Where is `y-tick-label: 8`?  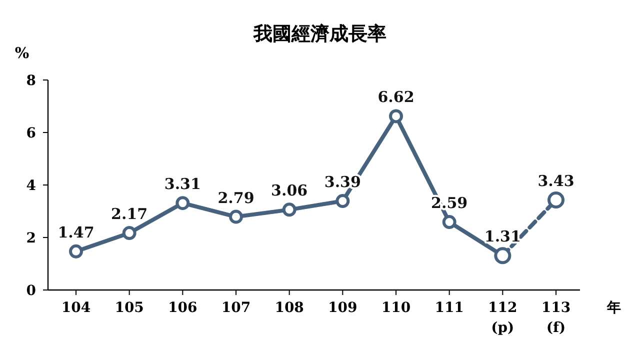 y-tick-label: 8 is located at coordinates (31, 81).